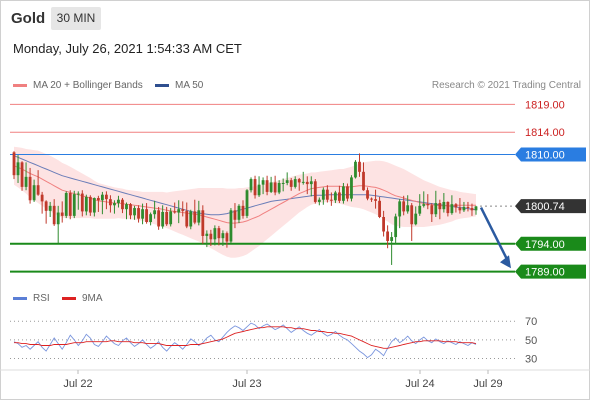 This screenshot has width=590, height=400. Describe the element at coordinates (419, 384) in the screenshot. I see `x-tick-label: Jul 24` at that location.